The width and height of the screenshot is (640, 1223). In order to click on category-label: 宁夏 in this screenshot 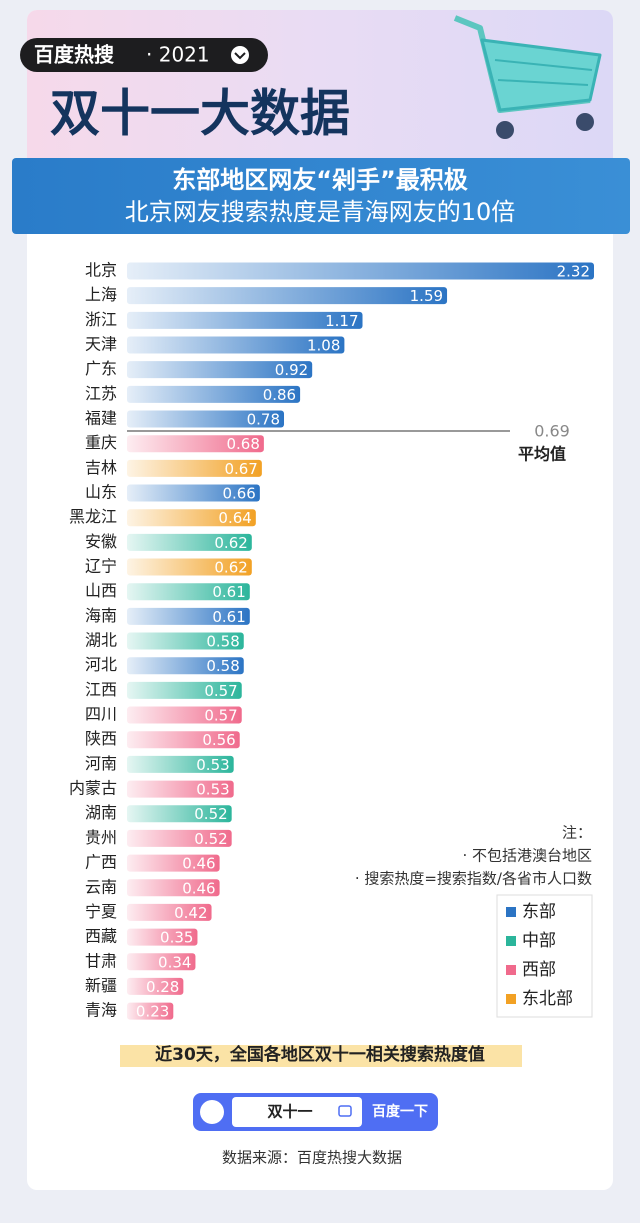, I will do `click(101, 911)`.